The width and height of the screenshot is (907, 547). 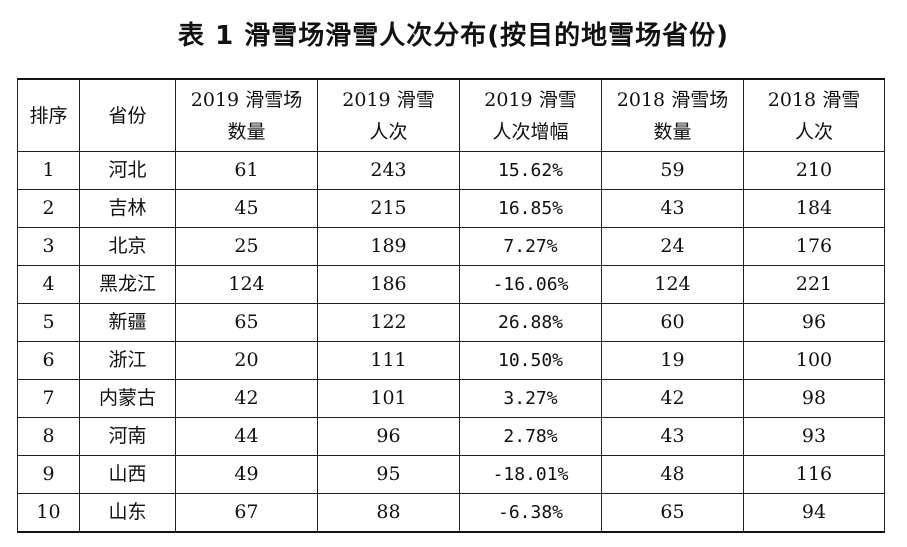 I want to click on header-2019-visits-line1: 2019 滑雪, so click(x=388, y=99).